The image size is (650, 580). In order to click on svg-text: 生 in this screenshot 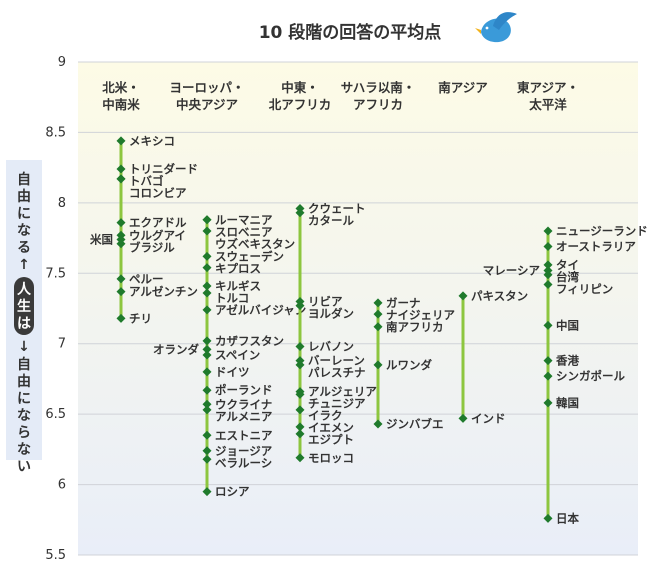, I will do `click(24, 306)`.